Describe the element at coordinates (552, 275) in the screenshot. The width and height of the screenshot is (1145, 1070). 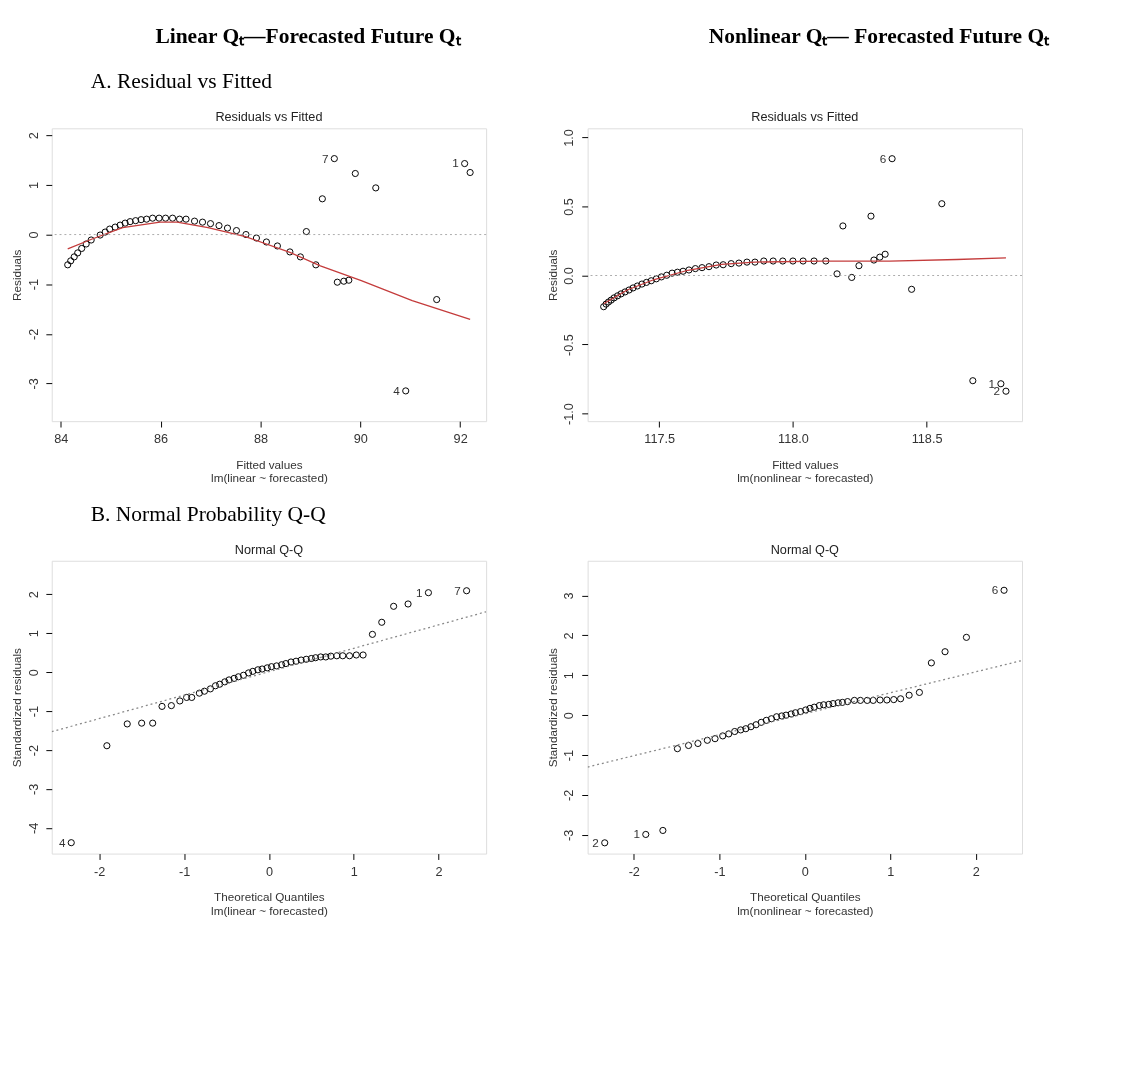
I see `y-axis-title: Residuals` at that location.